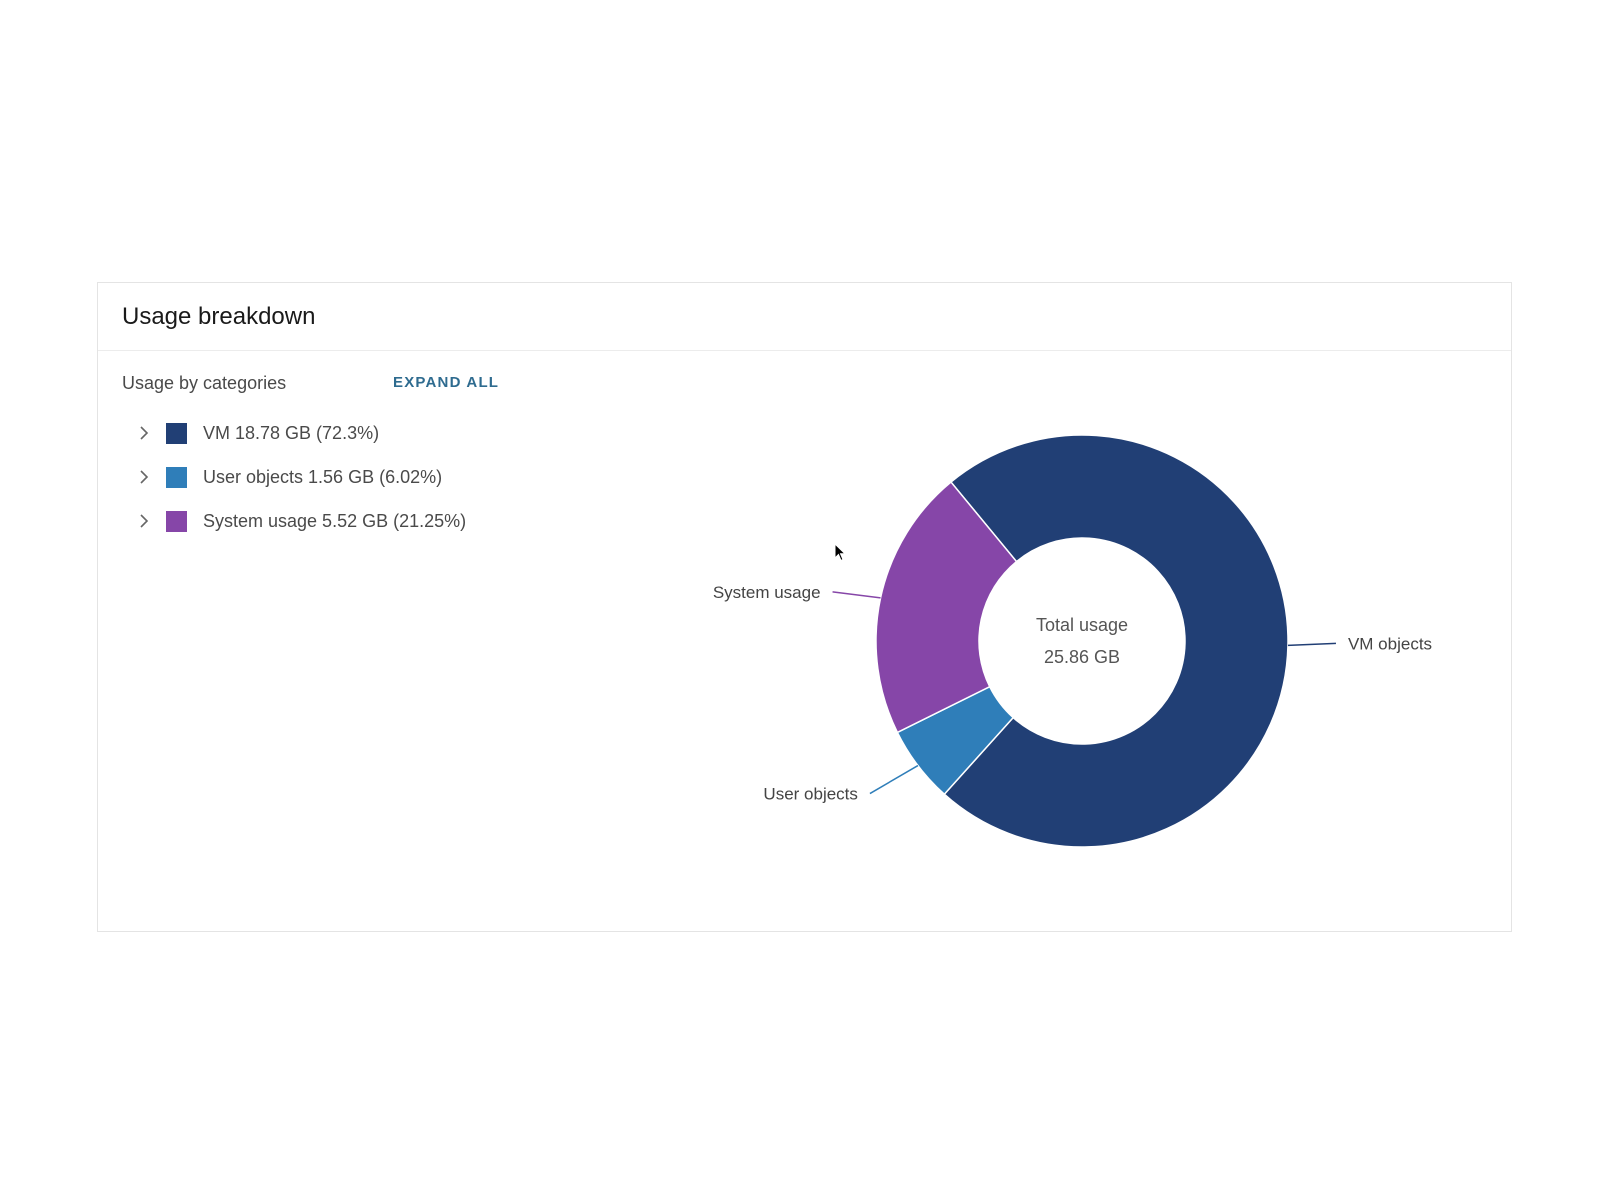 The image size is (1600, 1200). I want to click on slice-label: VM objects, so click(1390, 643).